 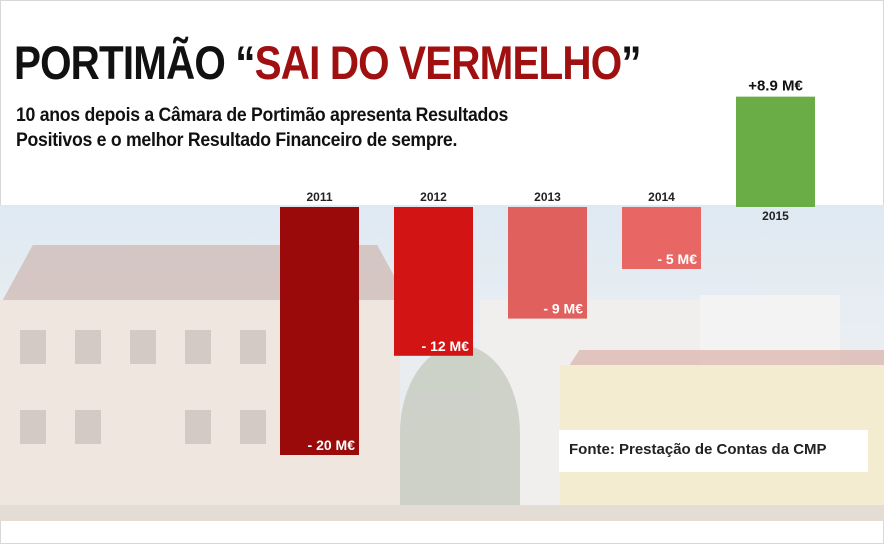 I want to click on bar-2015, so click(x=775, y=151).